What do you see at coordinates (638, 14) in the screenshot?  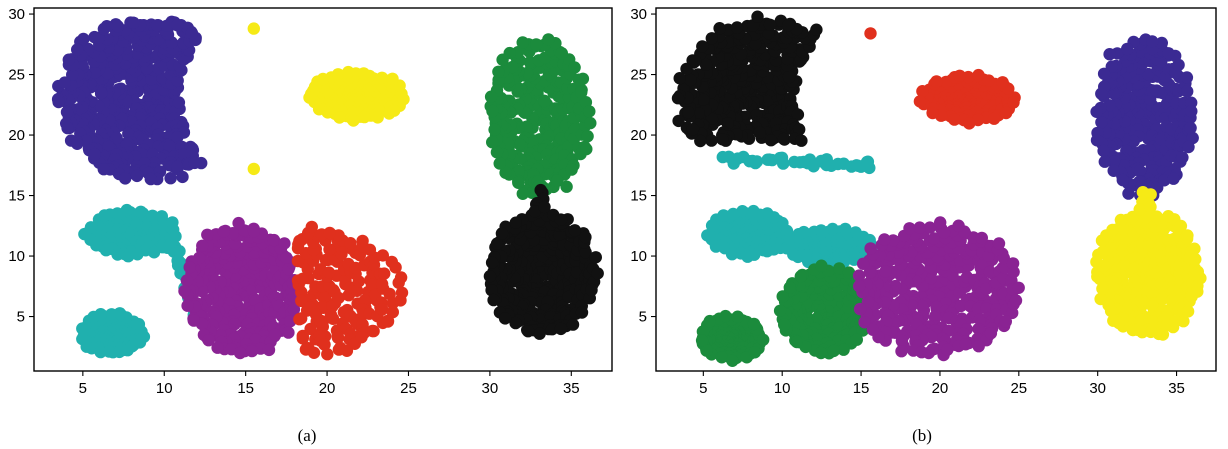 I see `y-tick-label: 30` at bounding box center [638, 14].